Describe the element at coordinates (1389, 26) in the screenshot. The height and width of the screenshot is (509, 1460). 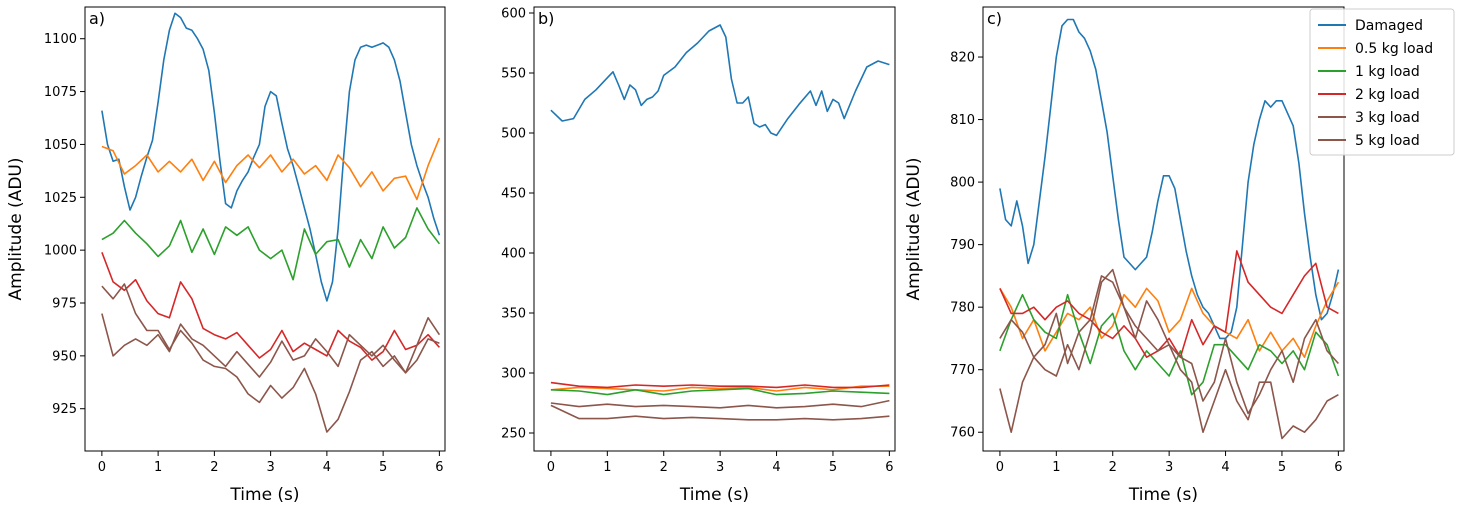
I see `legend-label: Damaged` at that location.